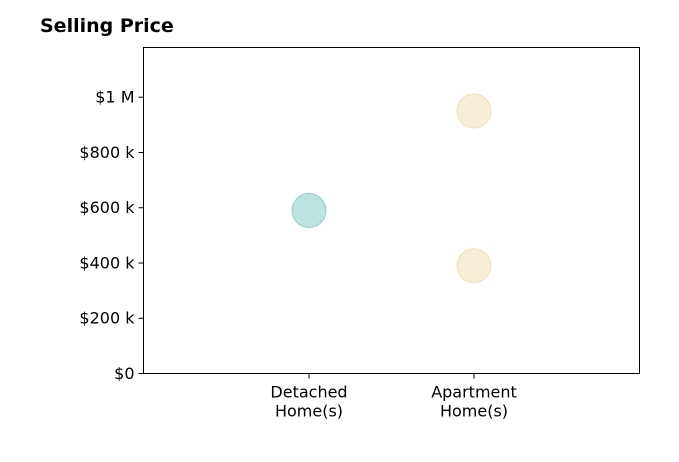 Image resolution: width=679 pixels, height=462 pixels. Describe the element at coordinates (393, 397) in the screenshot. I see `x-axis: Detached Home(s) Apartment Home(s)` at that location.